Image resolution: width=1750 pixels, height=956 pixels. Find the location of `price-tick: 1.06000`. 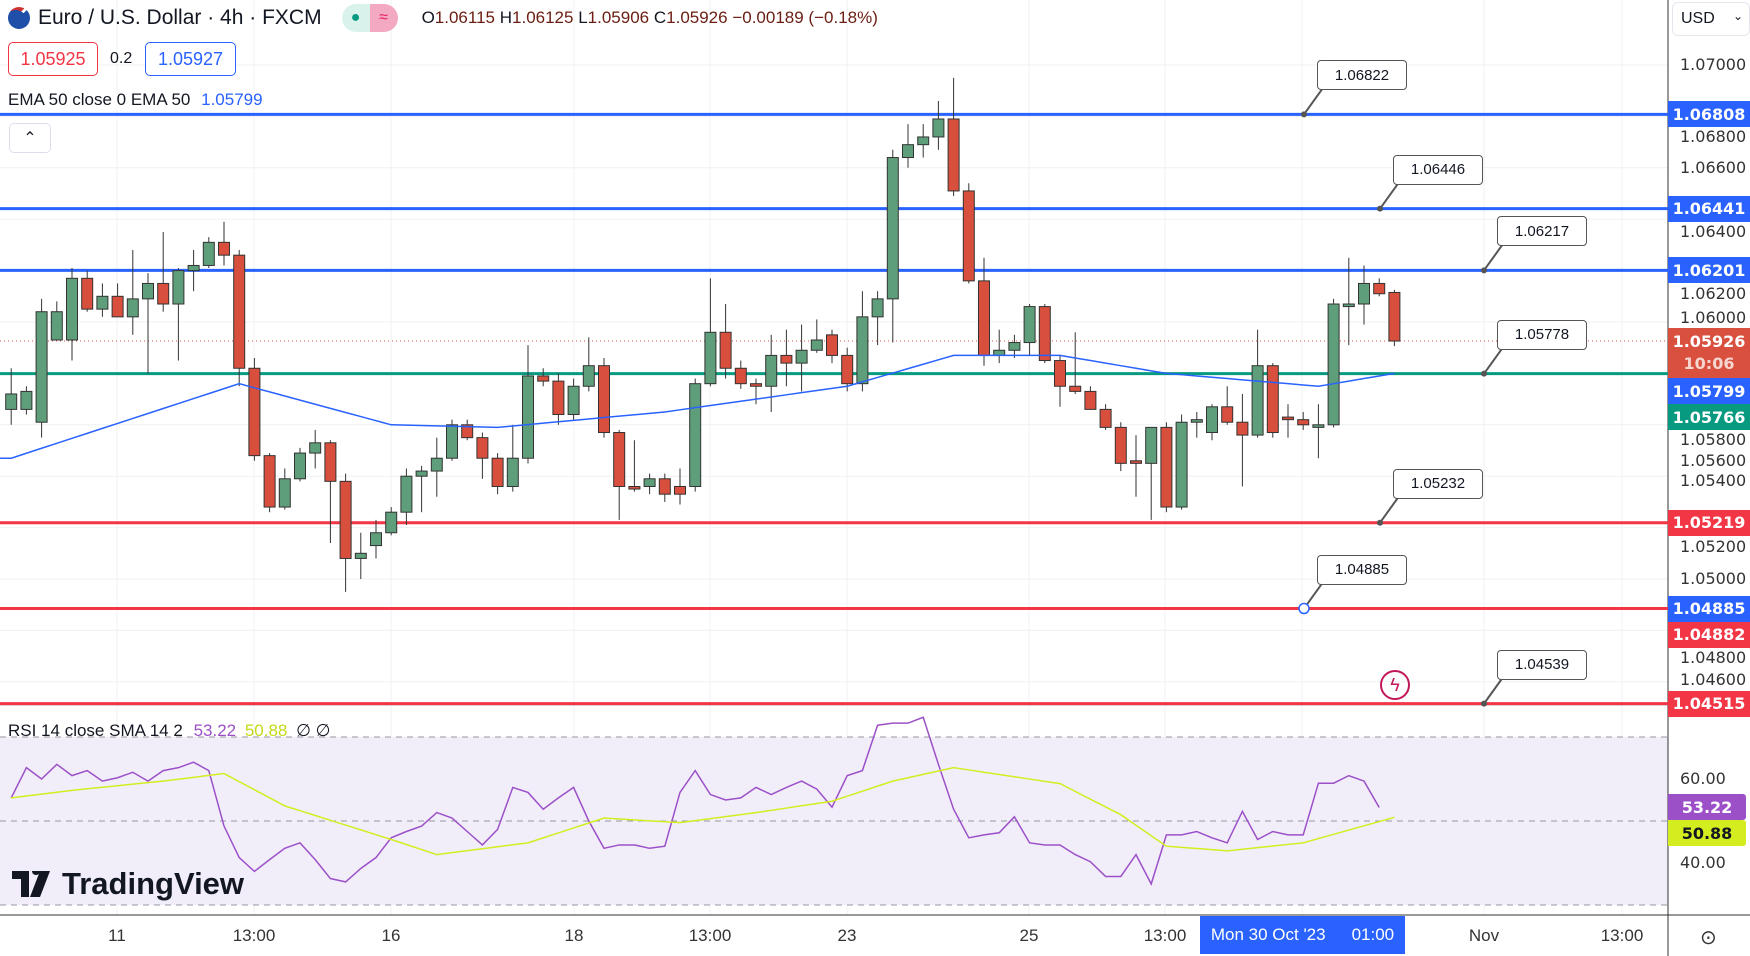

price-tick: 1.06000 is located at coordinates (1713, 317).